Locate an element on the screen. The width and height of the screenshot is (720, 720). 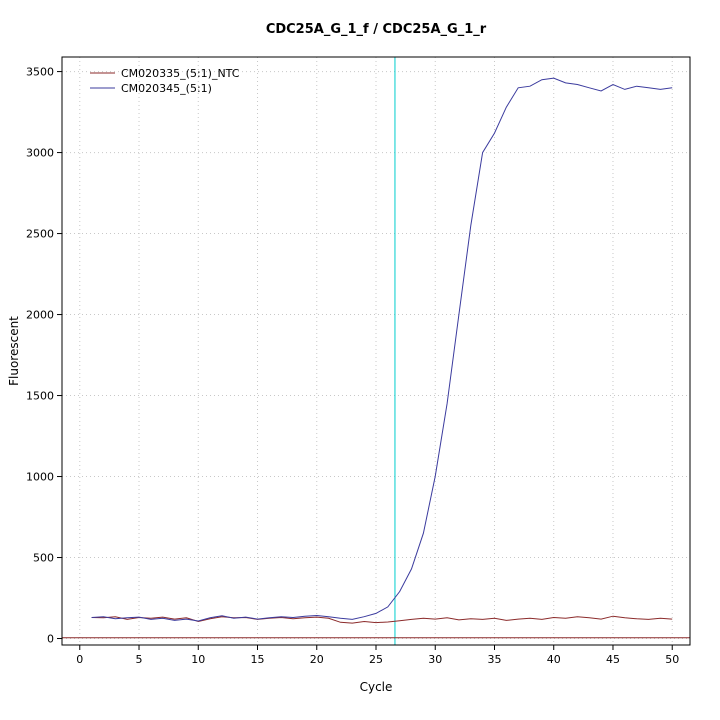
x-tick-label: 50 is located at coordinates (672, 659).